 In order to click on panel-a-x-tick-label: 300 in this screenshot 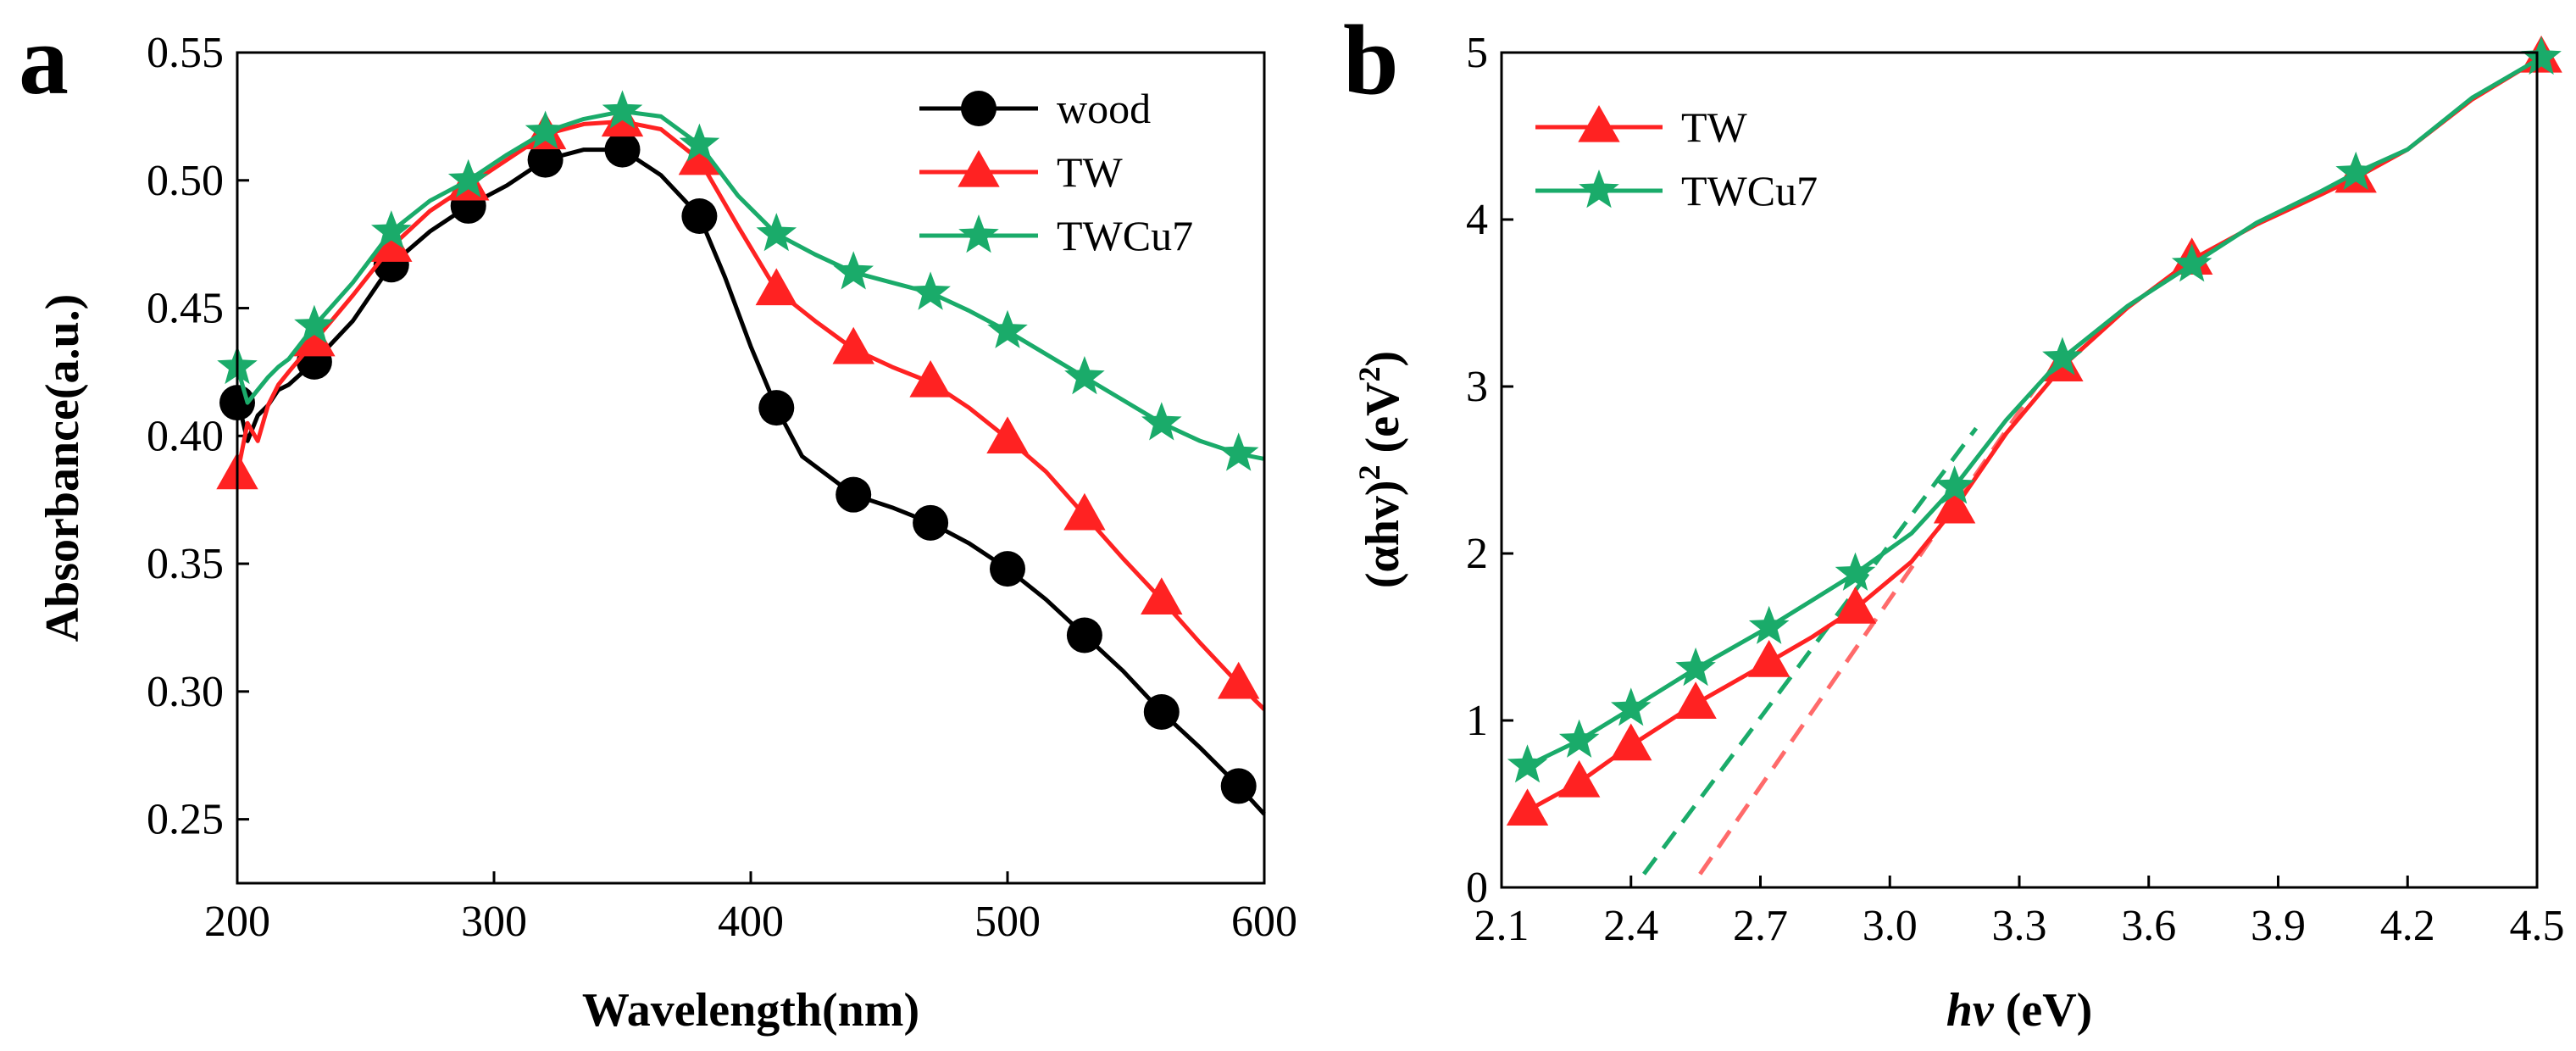, I will do `click(494, 922)`.